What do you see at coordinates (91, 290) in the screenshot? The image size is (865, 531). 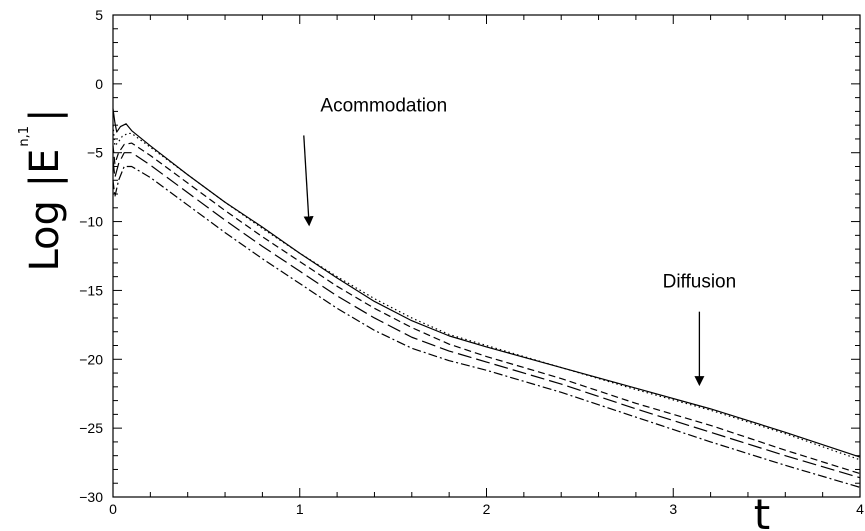 I see `y-tick-label: −15` at bounding box center [91, 290].